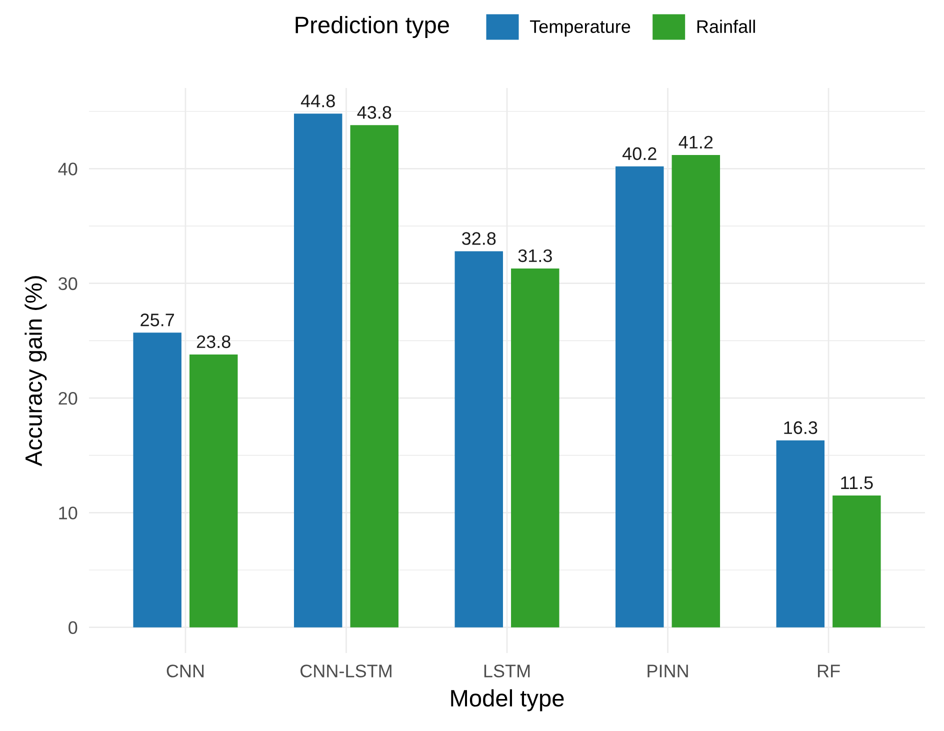  Describe the element at coordinates (157, 320) in the screenshot. I see `data-label: 25.7` at that location.